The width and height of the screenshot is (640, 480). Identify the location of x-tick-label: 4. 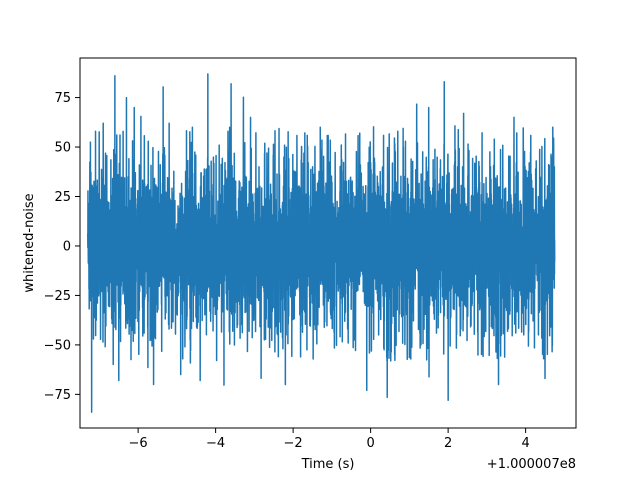
(525, 443).